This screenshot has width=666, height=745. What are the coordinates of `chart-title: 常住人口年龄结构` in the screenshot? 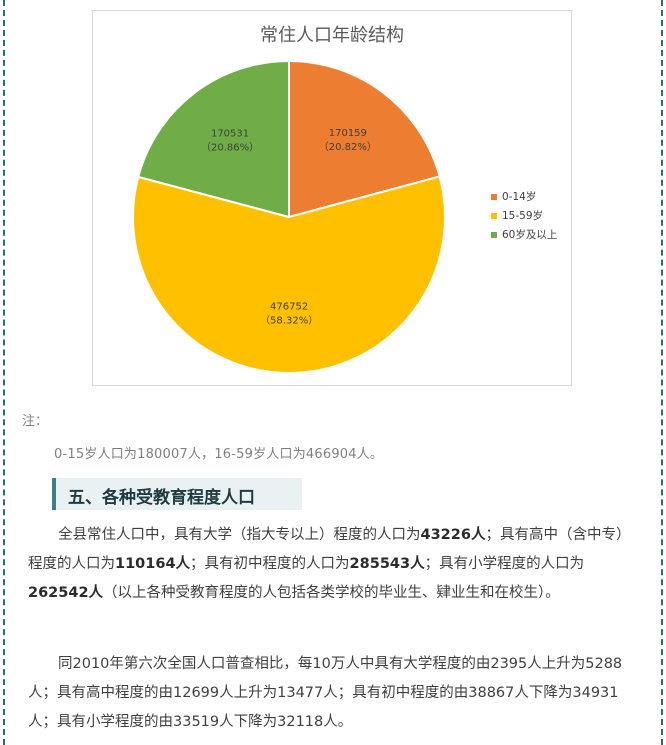 It's located at (332, 35).